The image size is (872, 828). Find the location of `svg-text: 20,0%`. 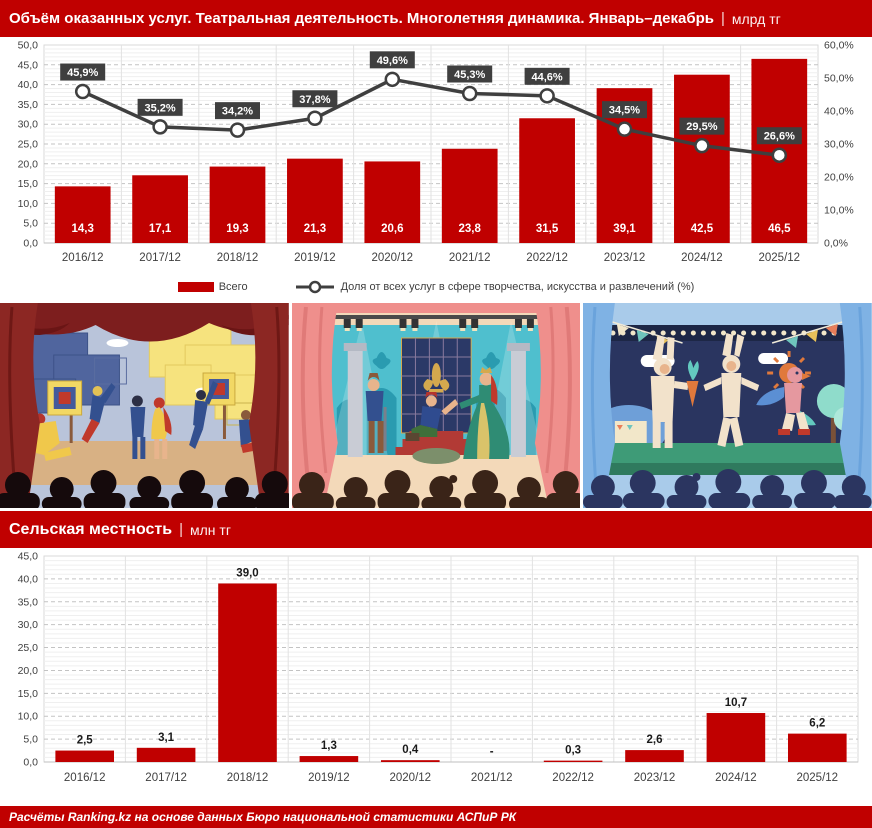

svg-text: 20,0% is located at coordinates (839, 178).